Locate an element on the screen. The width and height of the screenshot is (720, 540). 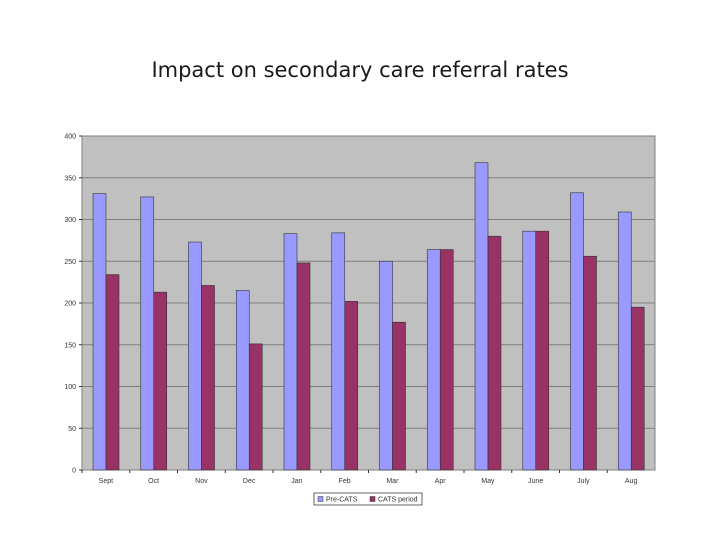
x-tick-label: Dec is located at coordinates (249, 481).